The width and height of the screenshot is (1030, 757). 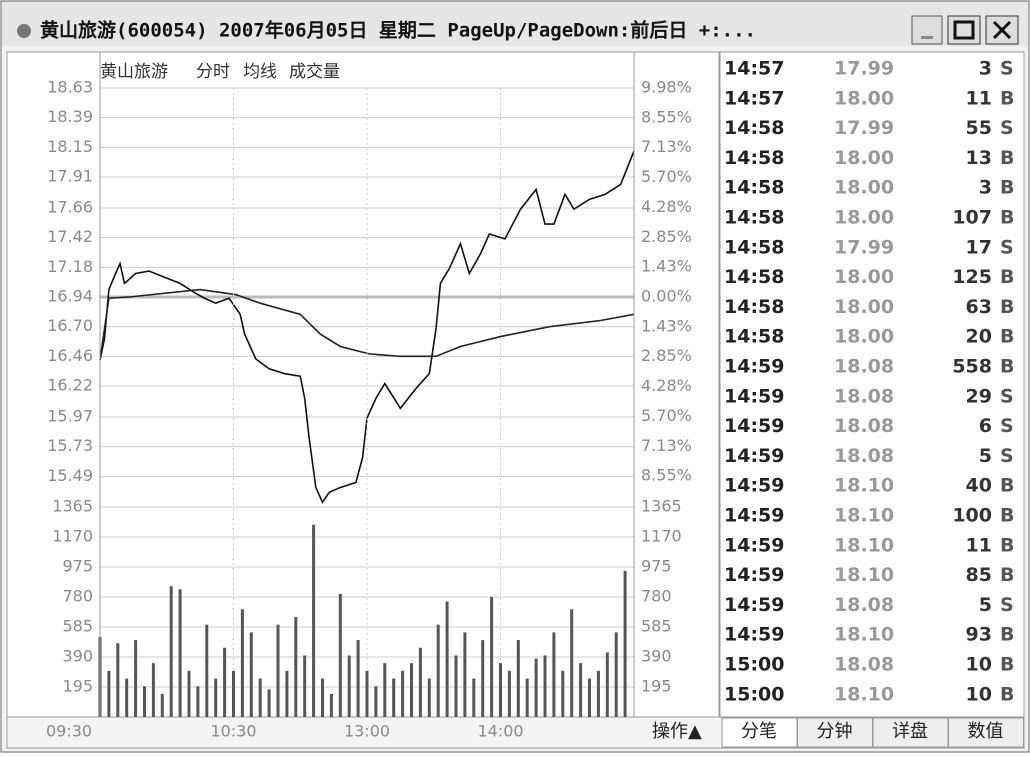 What do you see at coordinates (314, 72) in the screenshot?
I see `legend-entry: 成交量` at bounding box center [314, 72].